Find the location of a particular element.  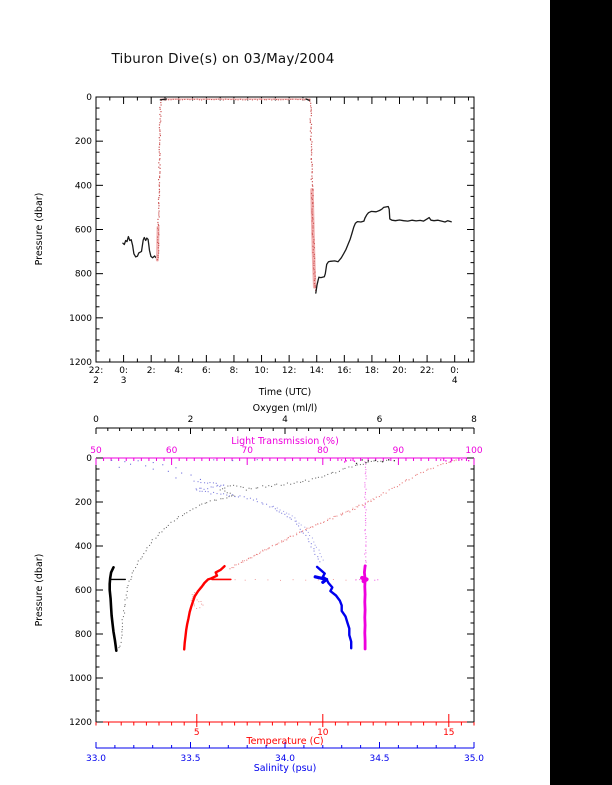

x-tick-label: 6: is located at coordinates (206, 371).